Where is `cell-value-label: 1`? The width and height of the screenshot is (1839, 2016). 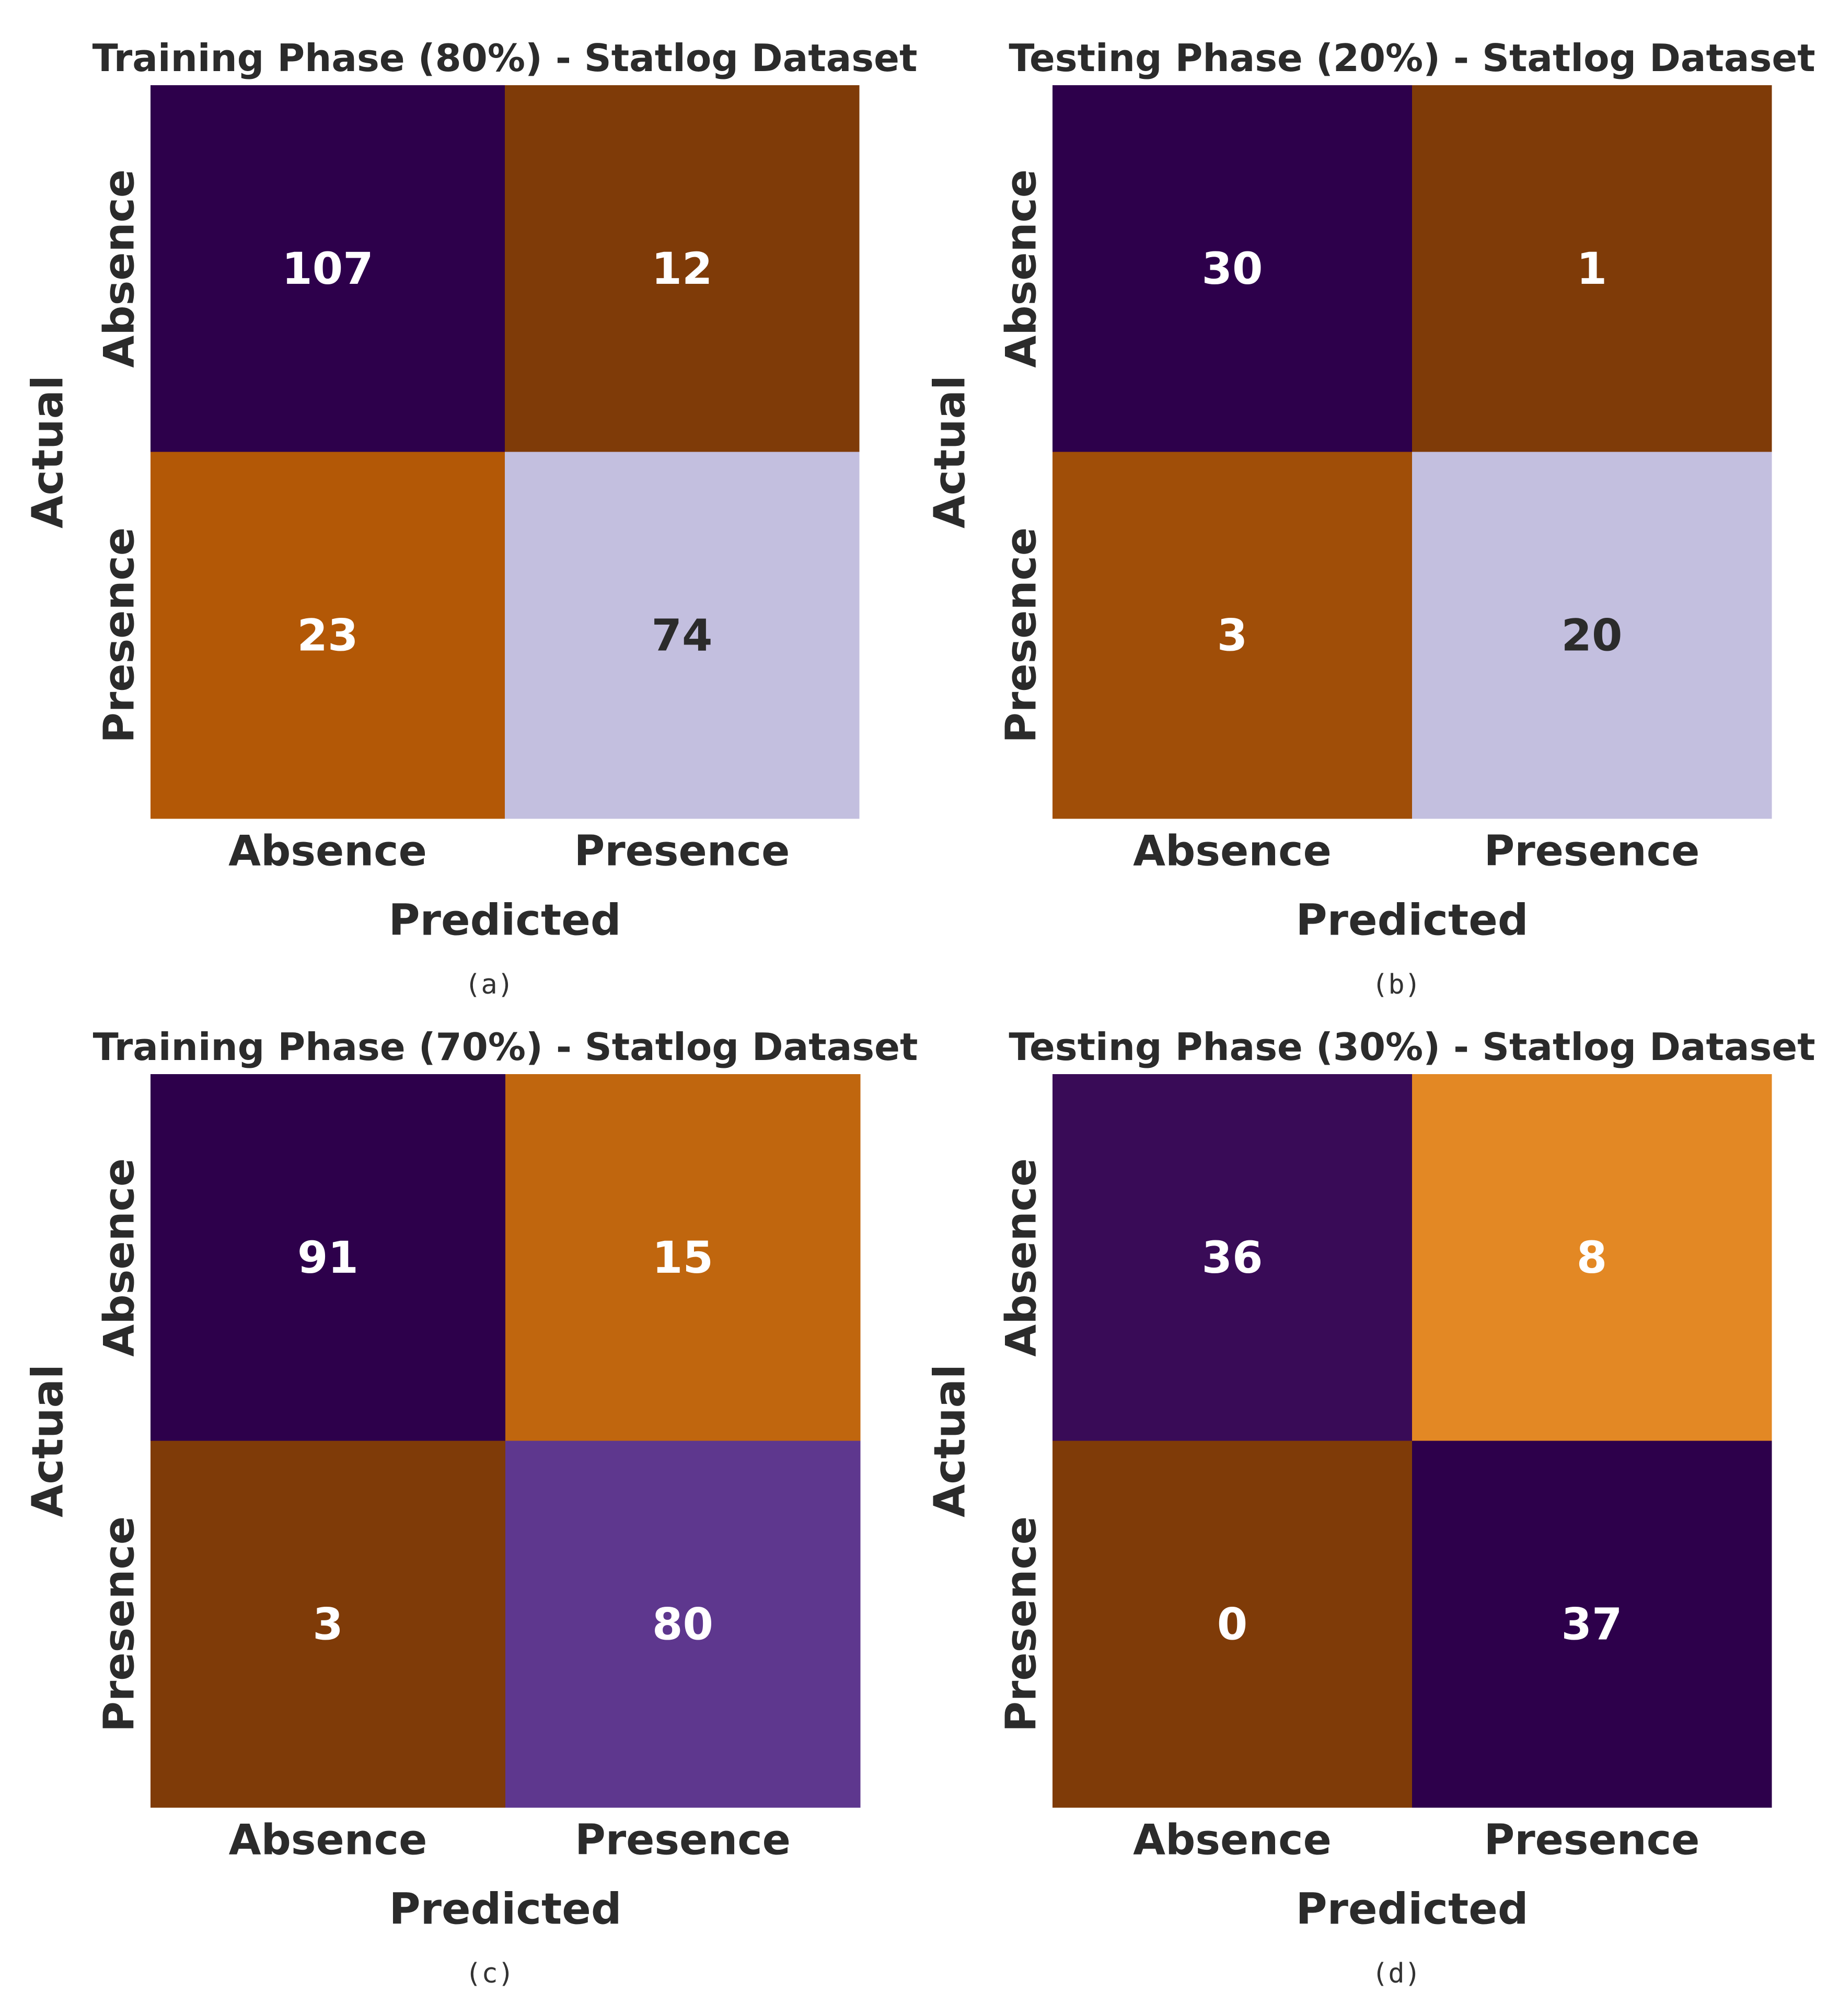 cell-value-label: 1 is located at coordinates (1592, 268).